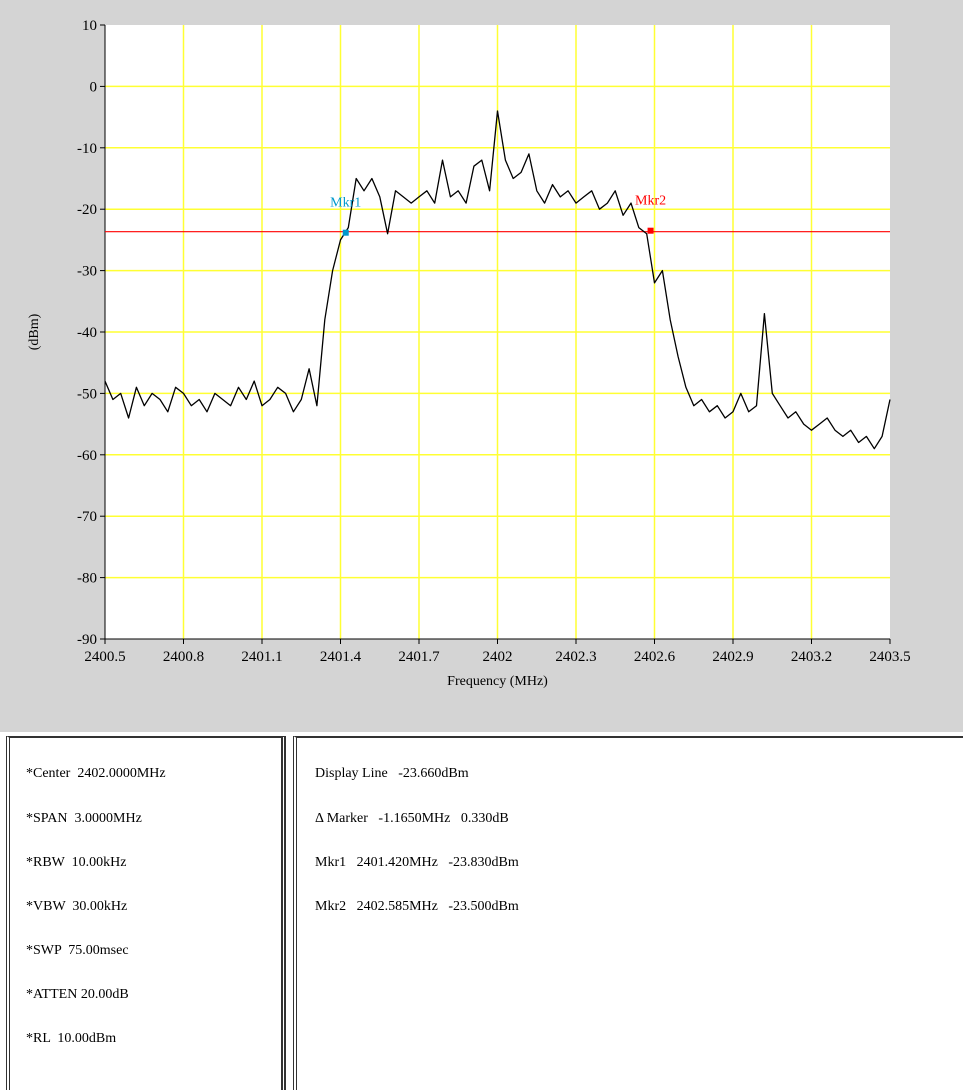 The image size is (963, 1090). I want to click on marker-label: Mkr1, so click(345, 203).